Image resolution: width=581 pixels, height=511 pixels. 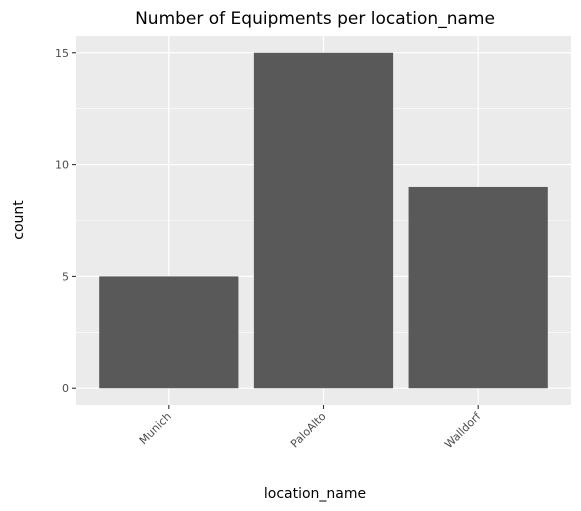 I want to click on y-axis-ticks: 0 5 10 15, so click(x=65, y=221).